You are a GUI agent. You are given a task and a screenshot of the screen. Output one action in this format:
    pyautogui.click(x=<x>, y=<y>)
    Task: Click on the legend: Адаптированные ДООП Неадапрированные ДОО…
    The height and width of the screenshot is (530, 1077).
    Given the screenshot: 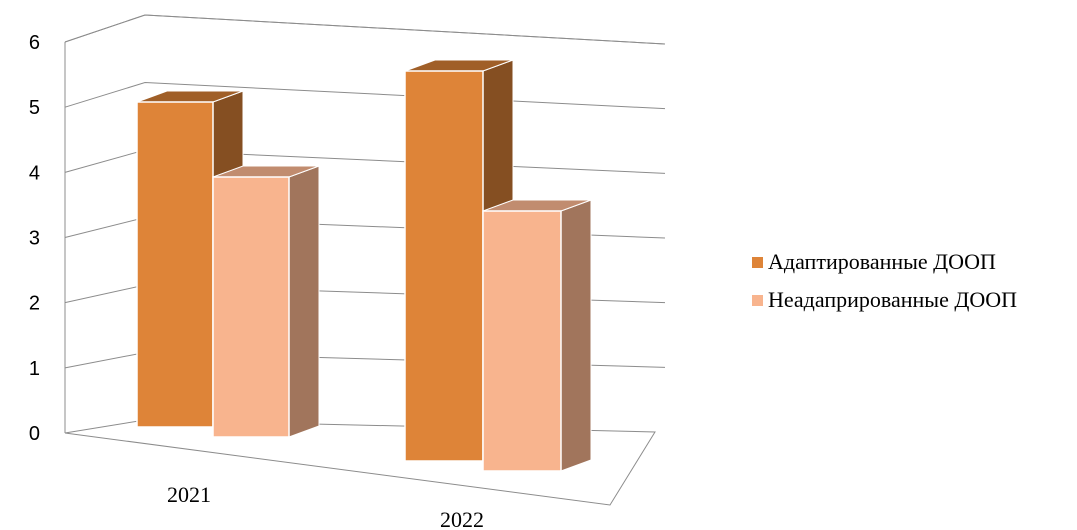 What is the action you would take?
    pyautogui.click(x=884, y=281)
    